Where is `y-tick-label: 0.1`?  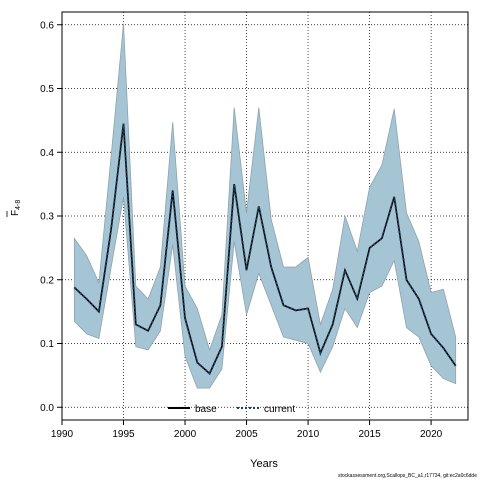
y-tick-label: 0.1 is located at coordinates (47, 344).